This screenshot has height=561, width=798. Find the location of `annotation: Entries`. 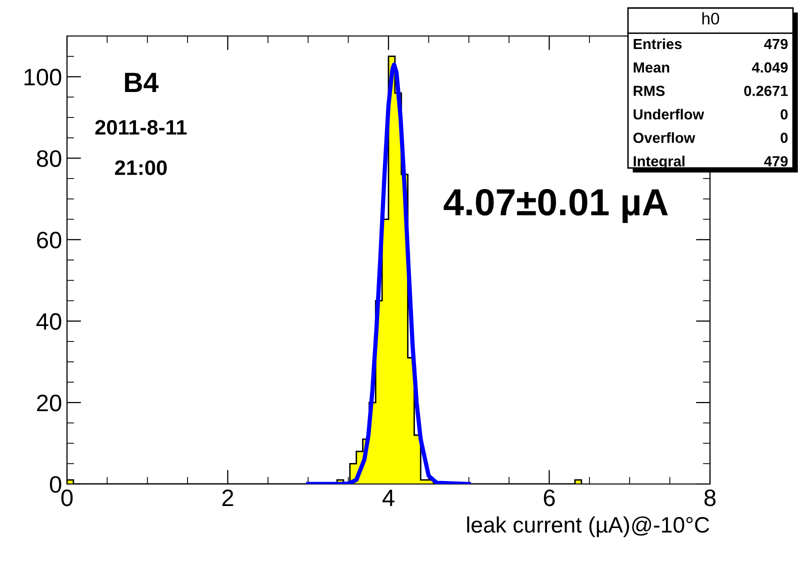

annotation: Entries is located at coordinates (658, 44).